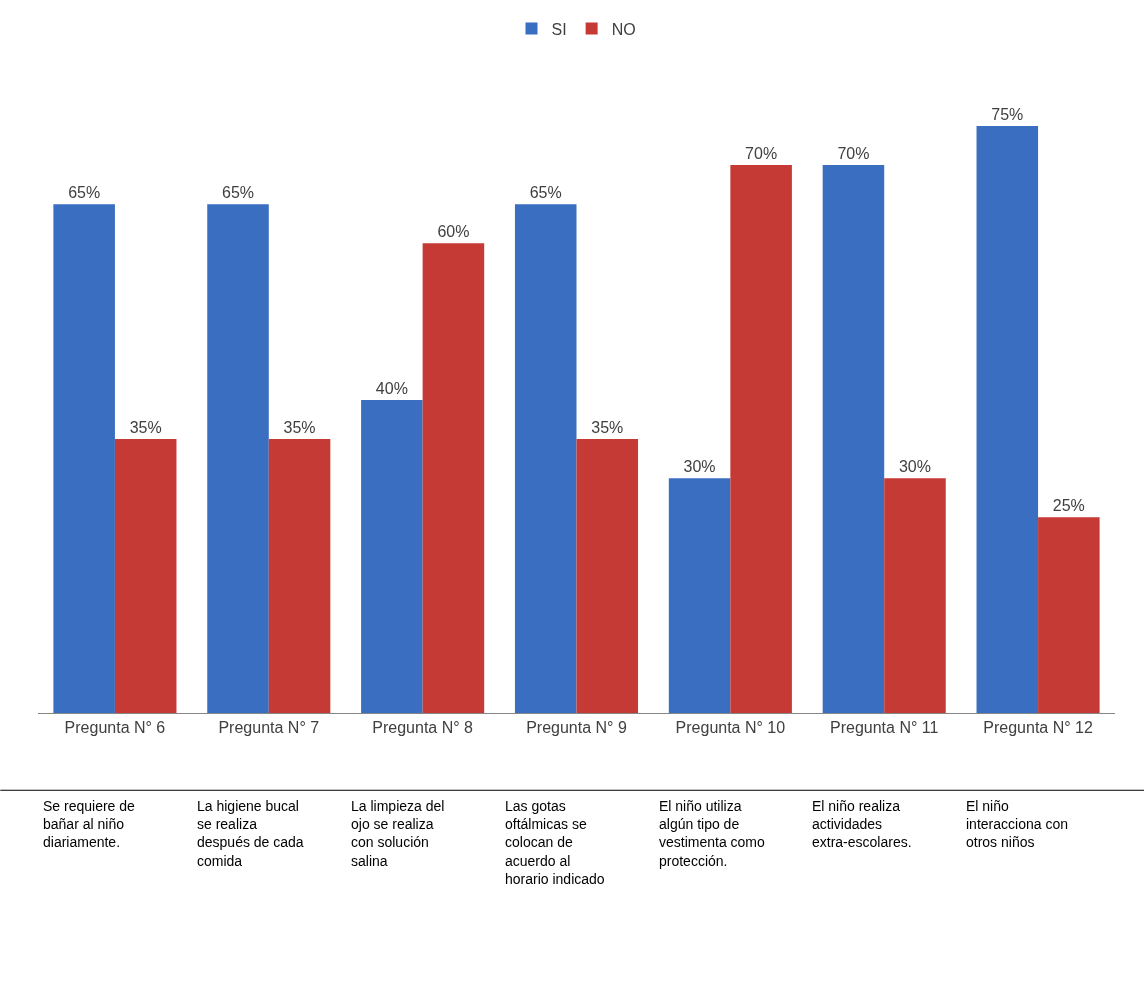 The width and height of the screenshot is (1144, 1001). What do you see at coordinates (1038, 728) in the screenshot?
I see `x-tick-label: Pregunta N° 12` at bounding box center [1038, 728].